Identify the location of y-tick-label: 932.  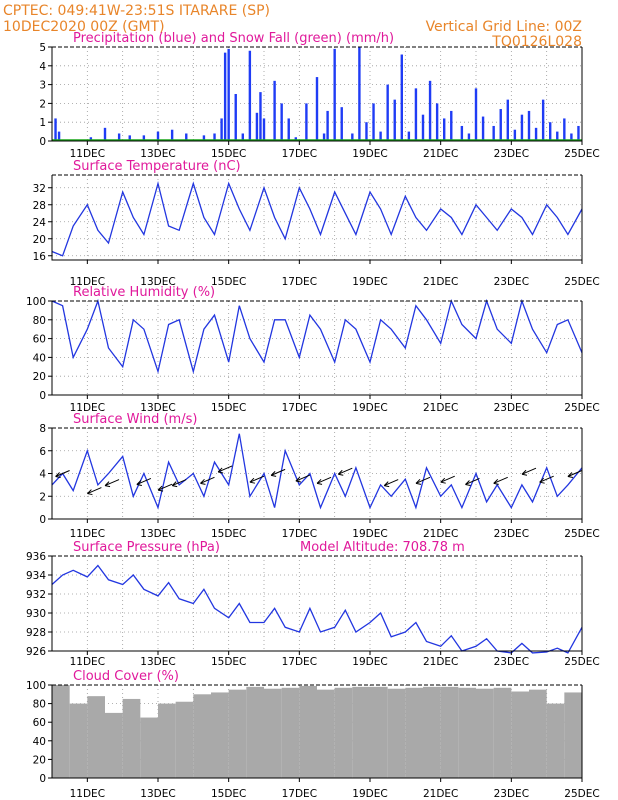
(36, 595).